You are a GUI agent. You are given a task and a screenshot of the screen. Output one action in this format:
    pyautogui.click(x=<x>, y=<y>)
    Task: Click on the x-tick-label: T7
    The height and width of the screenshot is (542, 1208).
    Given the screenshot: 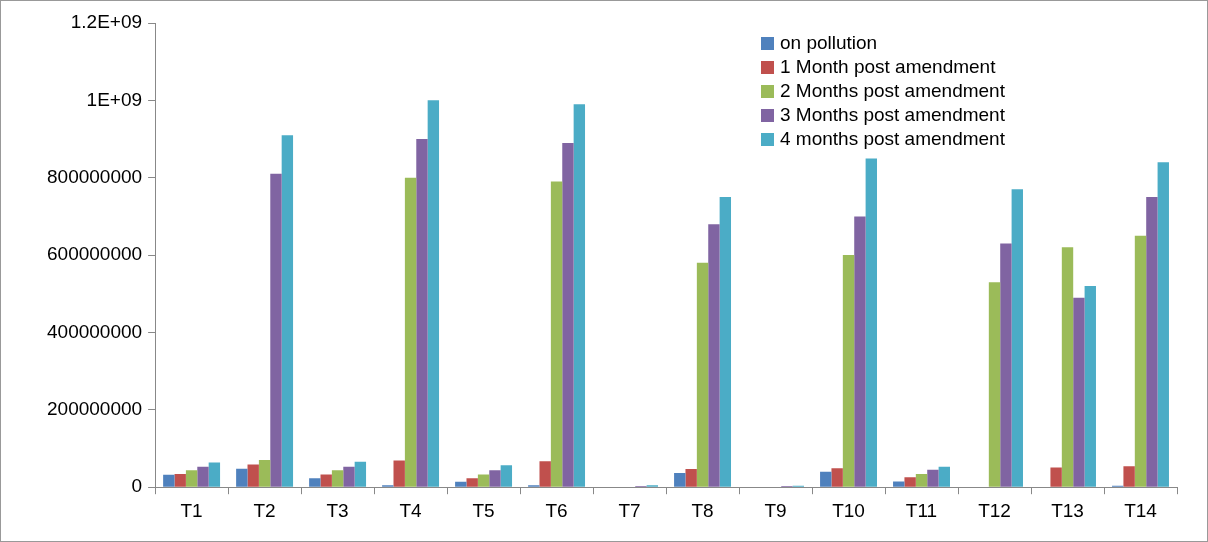 What is the action you would take?
    pyautogui.click(x=629, y=510)
    